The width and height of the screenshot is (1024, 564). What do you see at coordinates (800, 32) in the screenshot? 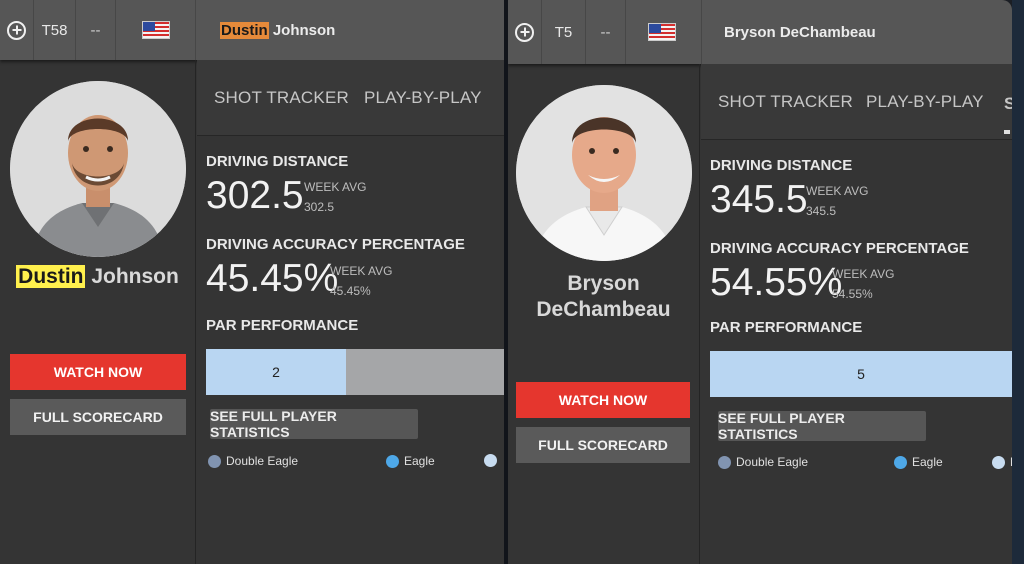
I see `header-player-name: Bryson DeChambeau` at bounding box center [800, 32].